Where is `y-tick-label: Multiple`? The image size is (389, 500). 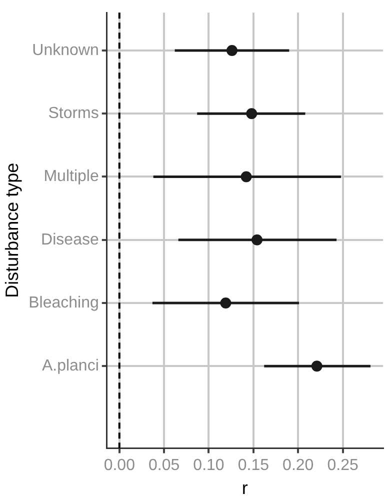 y-tick-label: Multiple is located at coordinates (71, 177).